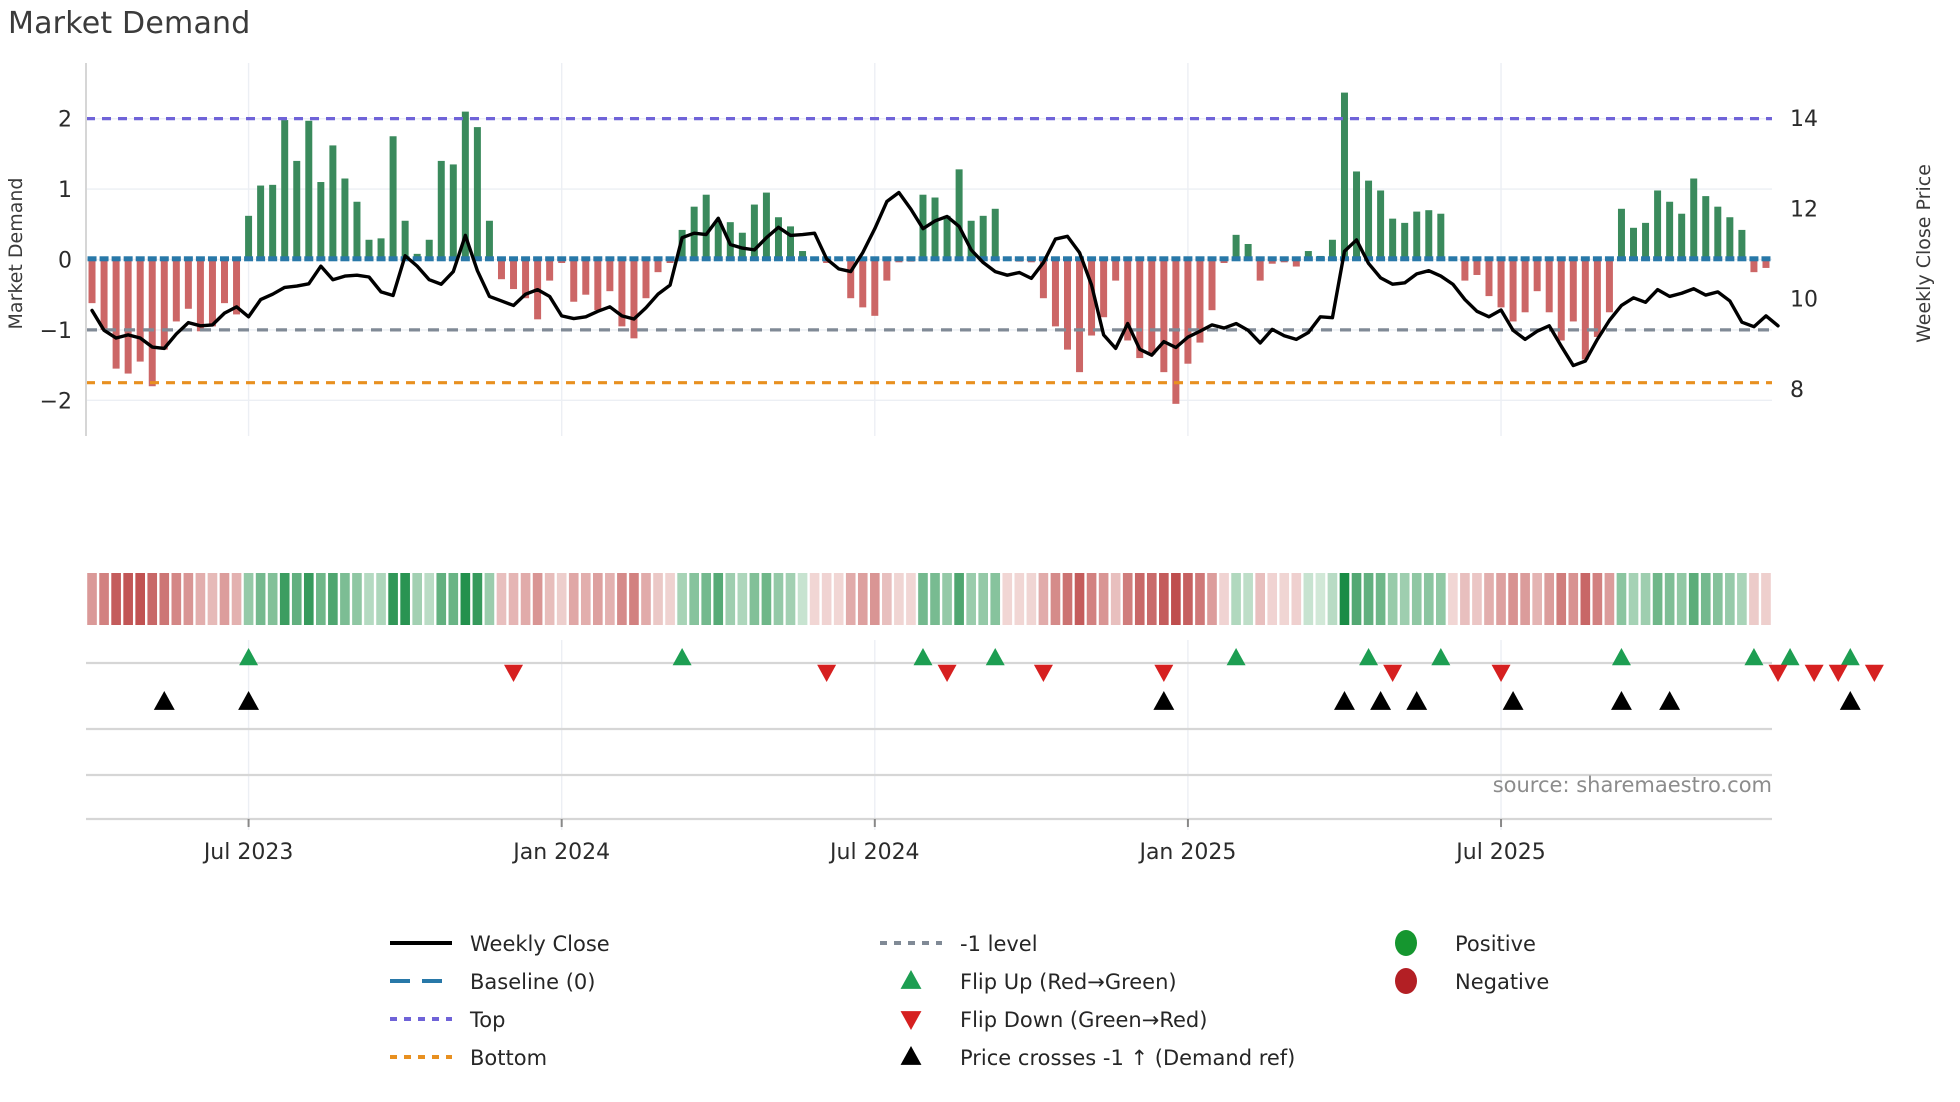  I want to click on legend-item: Weekly Close, so click(500, 944).